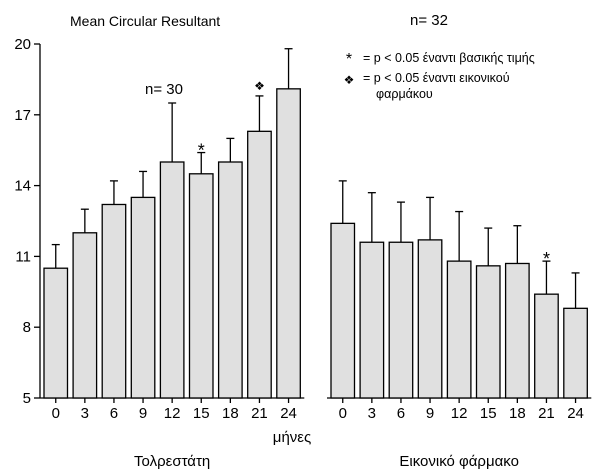  I want to click on n-label-group-2: n= 32, so click(429, 20).